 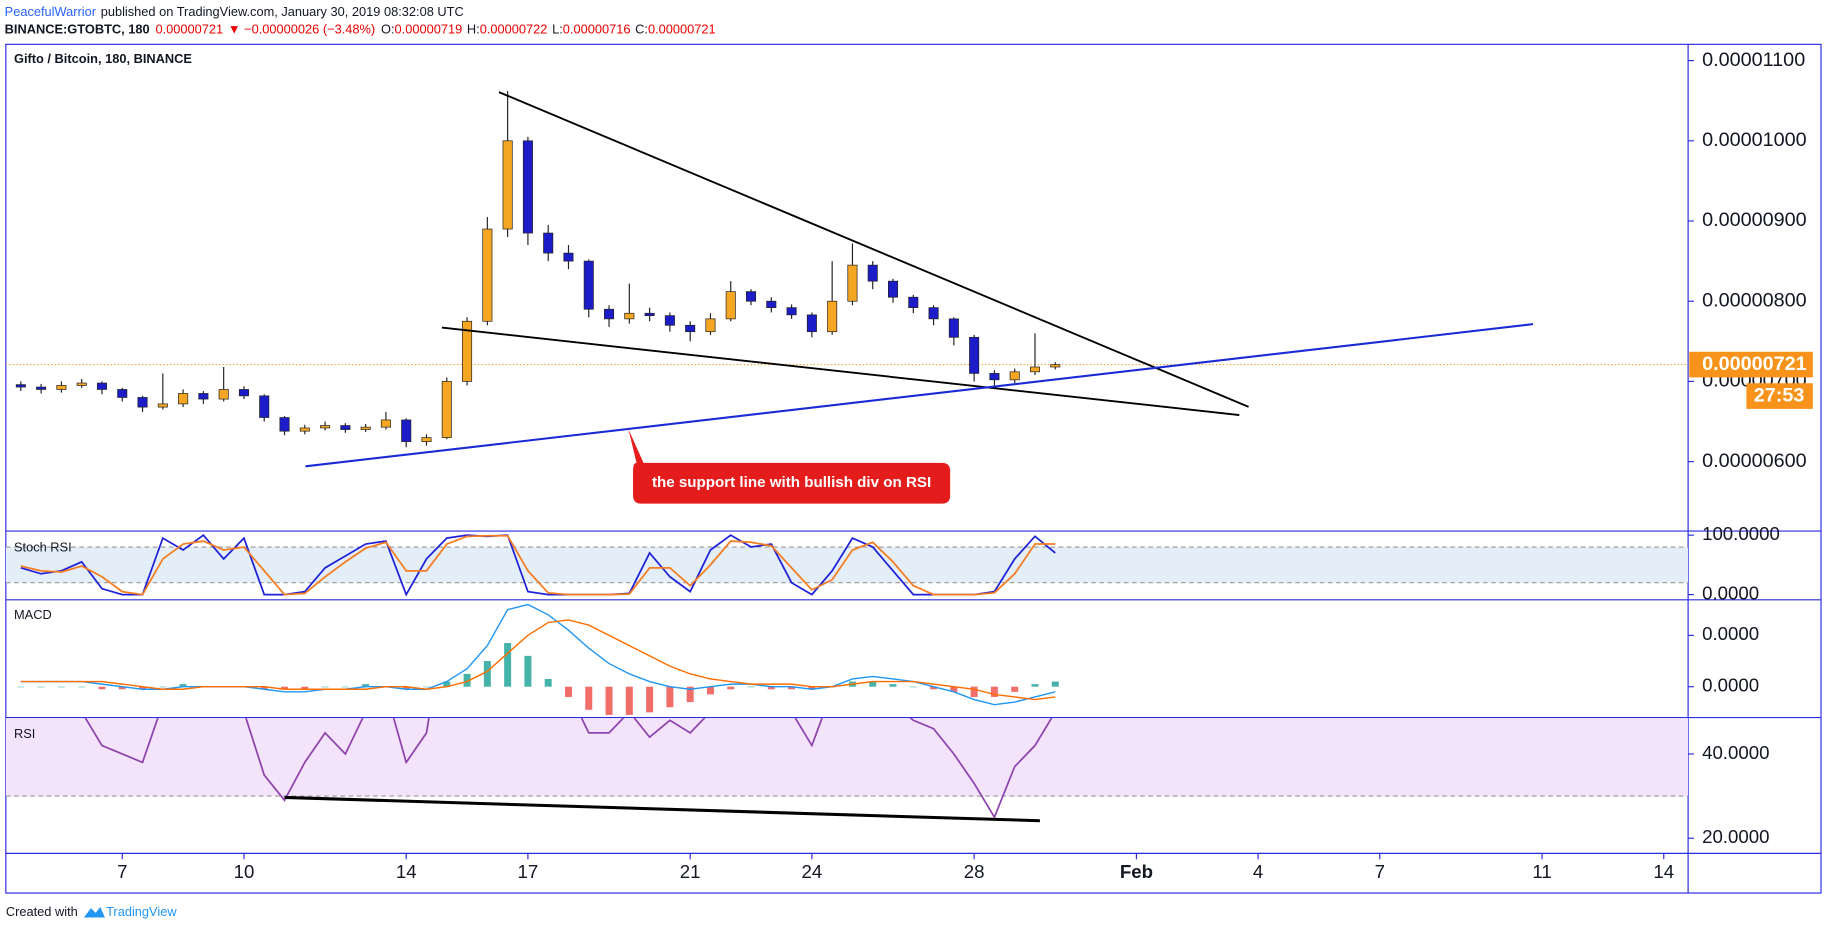 I want to click on countdown-label: 27:53, so click(x=1779, y=395).